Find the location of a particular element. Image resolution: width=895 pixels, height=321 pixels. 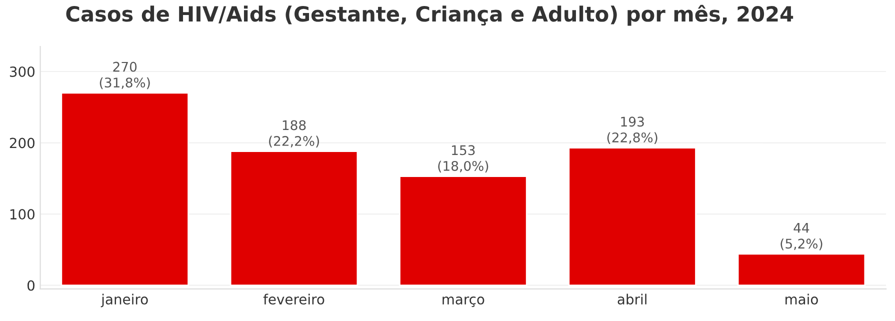

x-tick-label: janeiro is located at coordinates (124, 301).